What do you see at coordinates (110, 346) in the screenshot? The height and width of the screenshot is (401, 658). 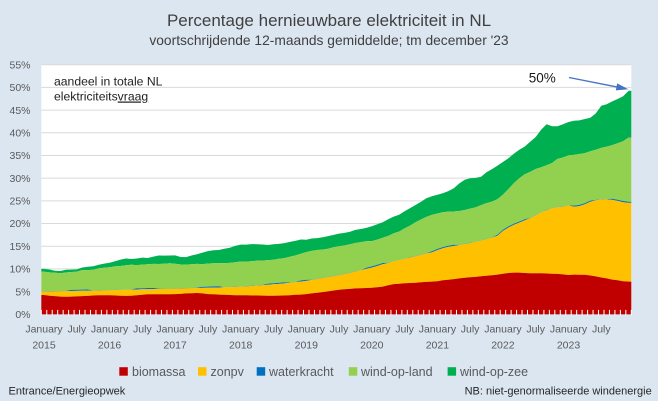 I see `svg-text: 2016` at bounding box center [110, 346].